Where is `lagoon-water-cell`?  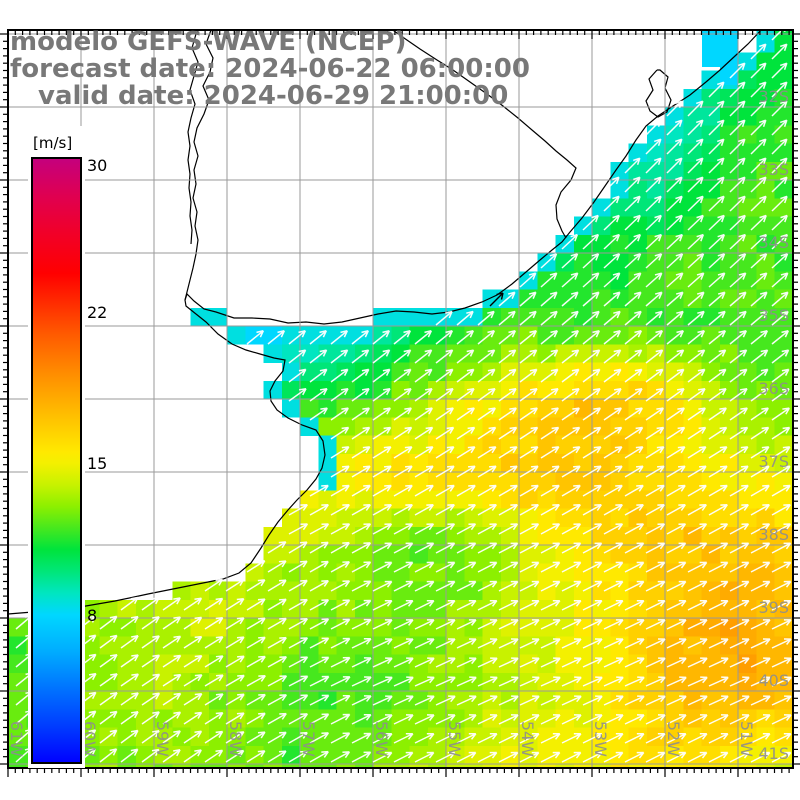
lagoon-water-cell is located at coordinates (729, 76).